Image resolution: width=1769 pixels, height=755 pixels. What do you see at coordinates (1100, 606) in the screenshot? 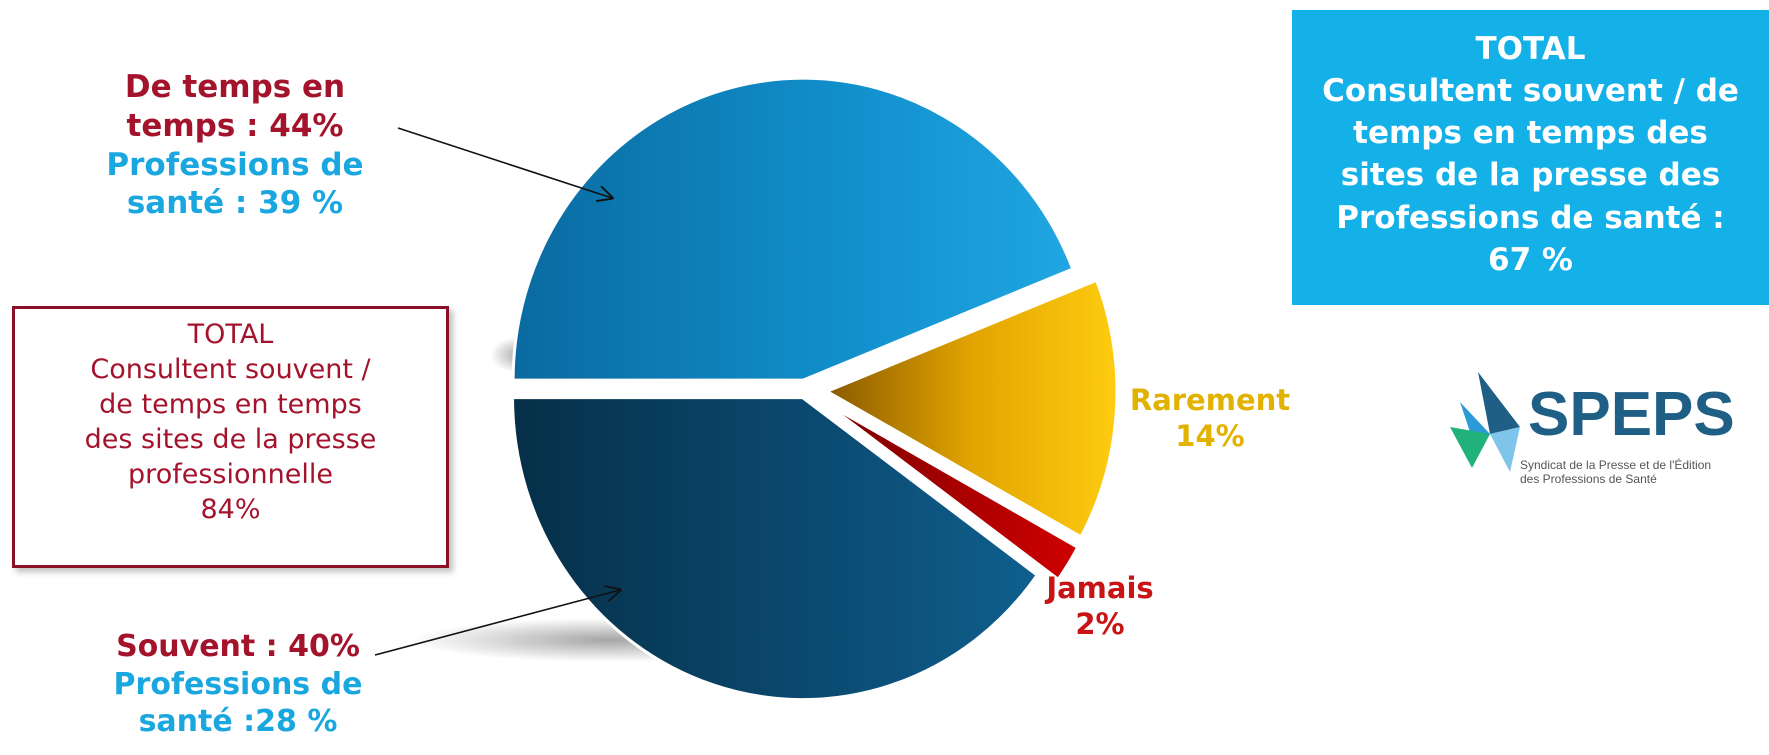
I see `label-jamais: Jamais 2%` at bounding box center [1100, 606].